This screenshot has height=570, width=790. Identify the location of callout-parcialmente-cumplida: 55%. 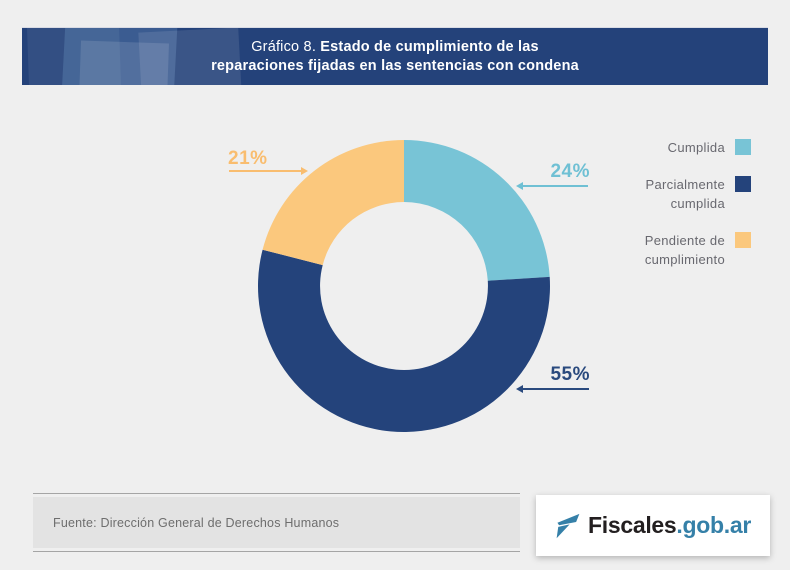
(552, 378).